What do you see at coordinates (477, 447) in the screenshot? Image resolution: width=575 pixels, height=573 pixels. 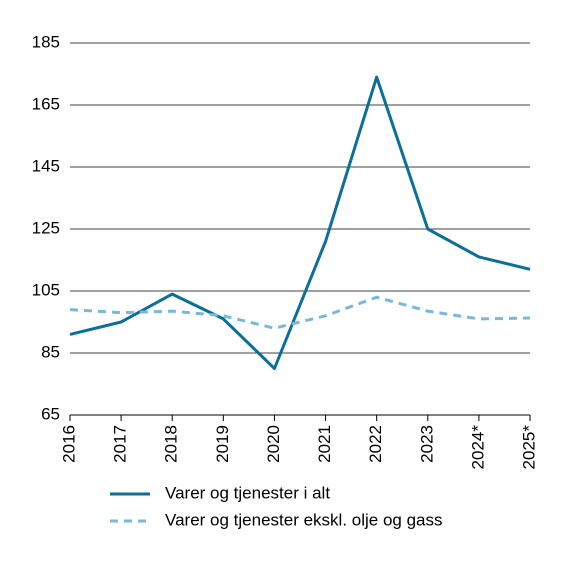 I see `x-tick-label: 2024*` at bounding box center [477, 447].